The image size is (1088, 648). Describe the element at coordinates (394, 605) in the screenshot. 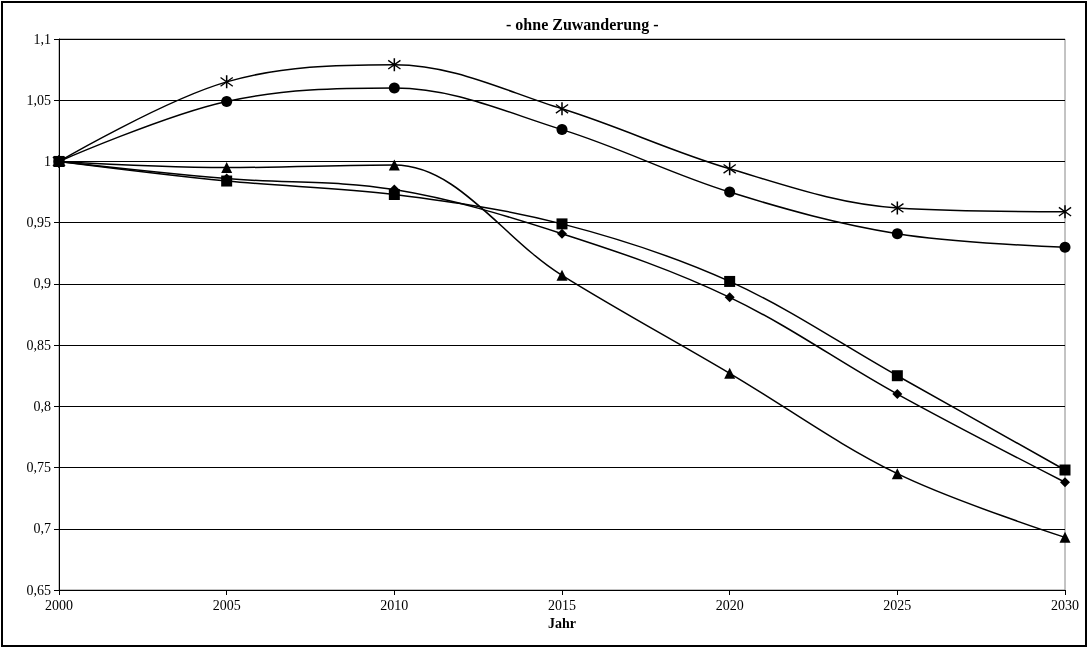

I see `x-tick-label: 2010` at that location.